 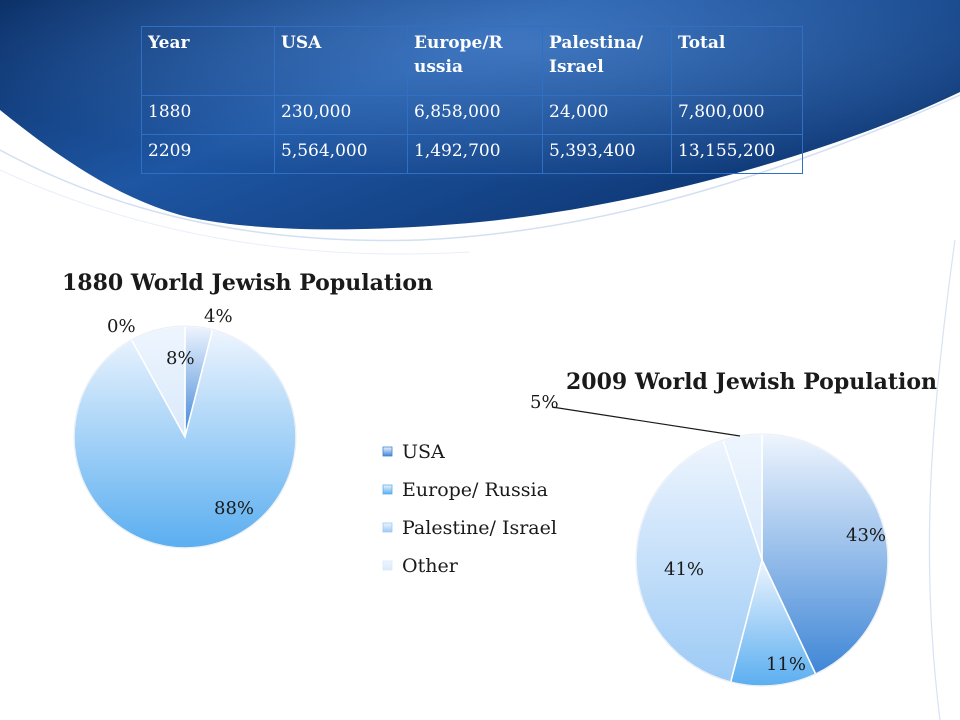 What do you see at coordinates (751, 382) in the screenshot?
I see `chart-title: 2009 World Jewish Population` at bounding box center [751, 382].